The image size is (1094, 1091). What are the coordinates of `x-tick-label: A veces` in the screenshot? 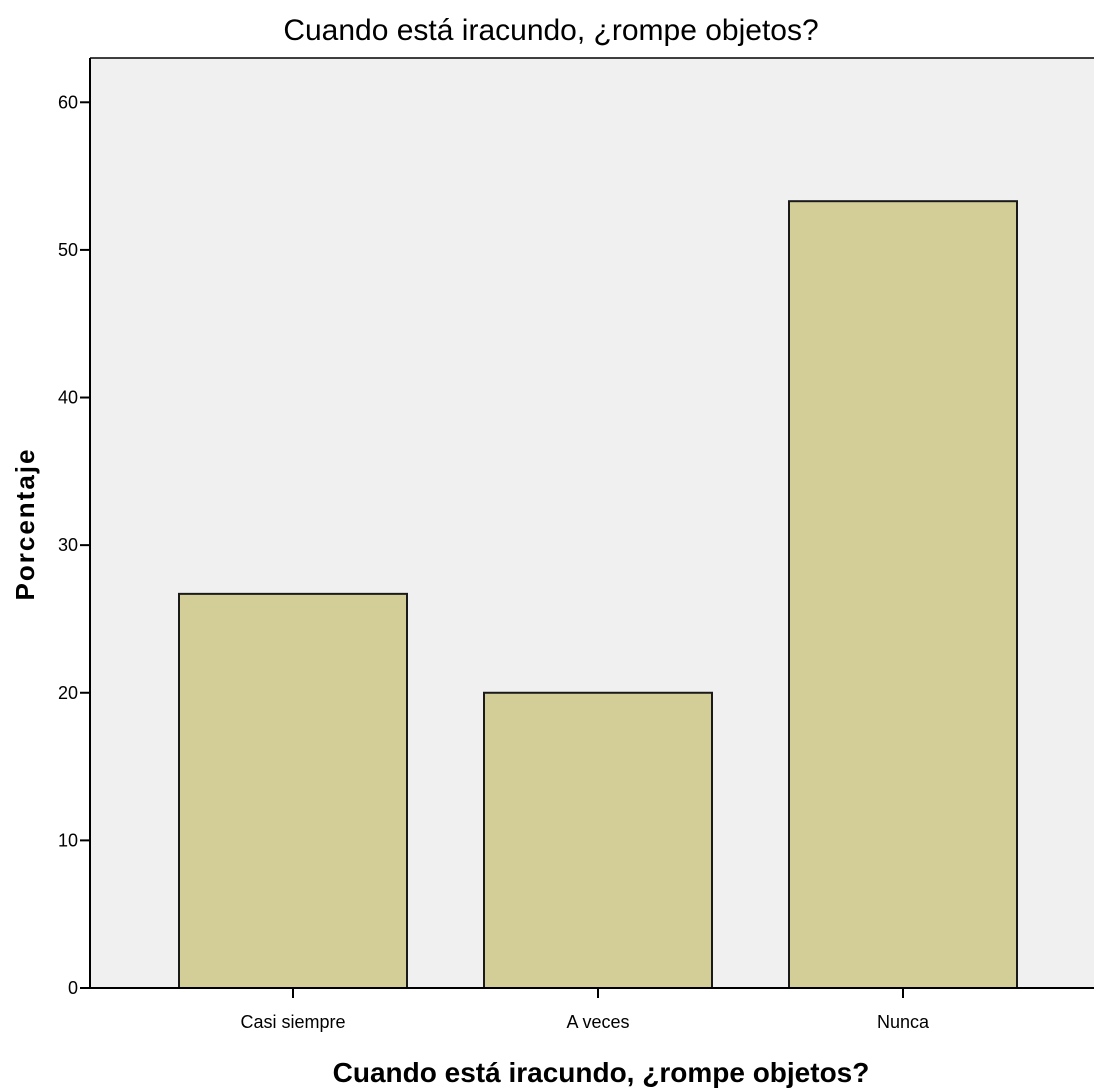 It's located at (597, 1022).